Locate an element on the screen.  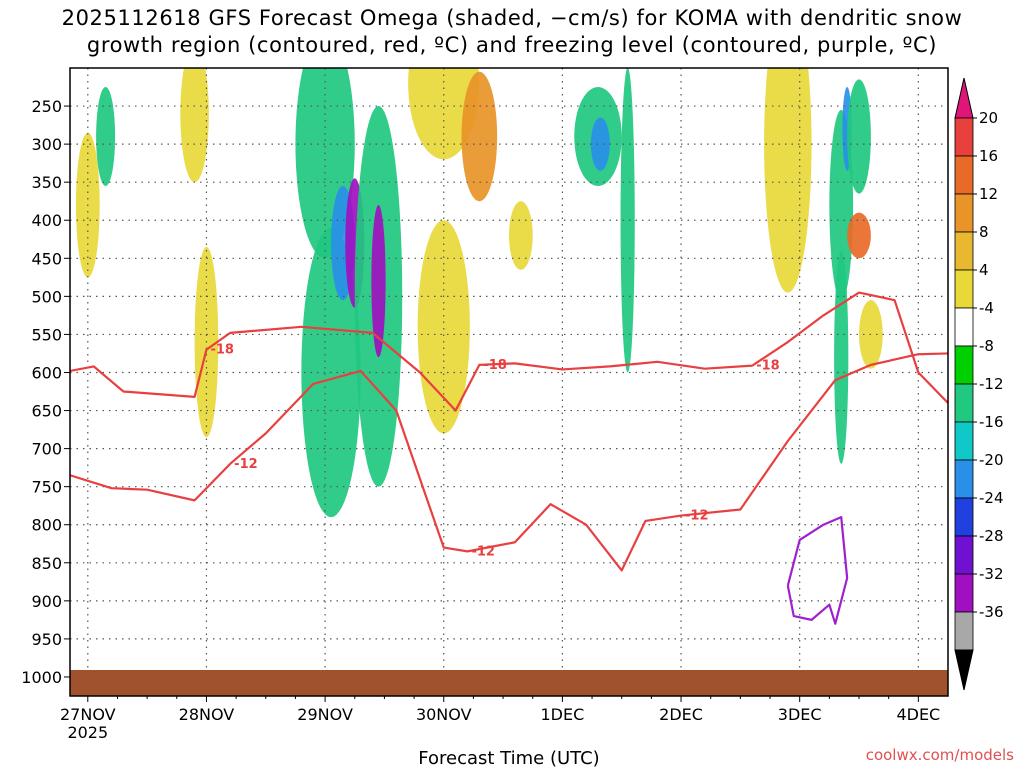
x-tick-label-2DEC: 2DEC is located at coordinates (681, 714).